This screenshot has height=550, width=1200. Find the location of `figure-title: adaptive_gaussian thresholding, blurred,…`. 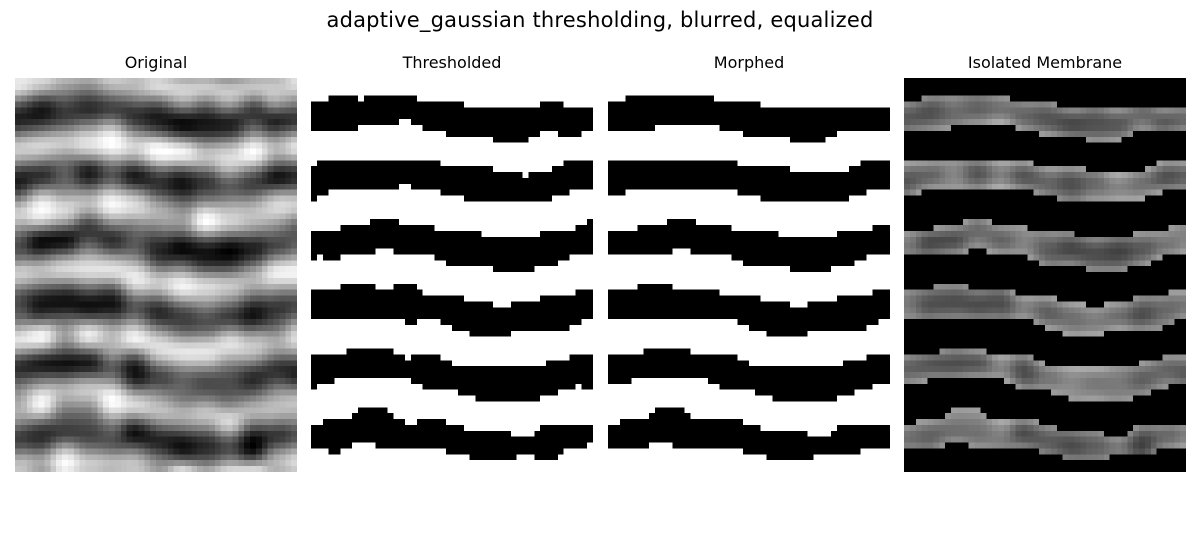

figure-title: adaptive_gaussian thresholding, blurred,… is located at coordinates (600, 20).